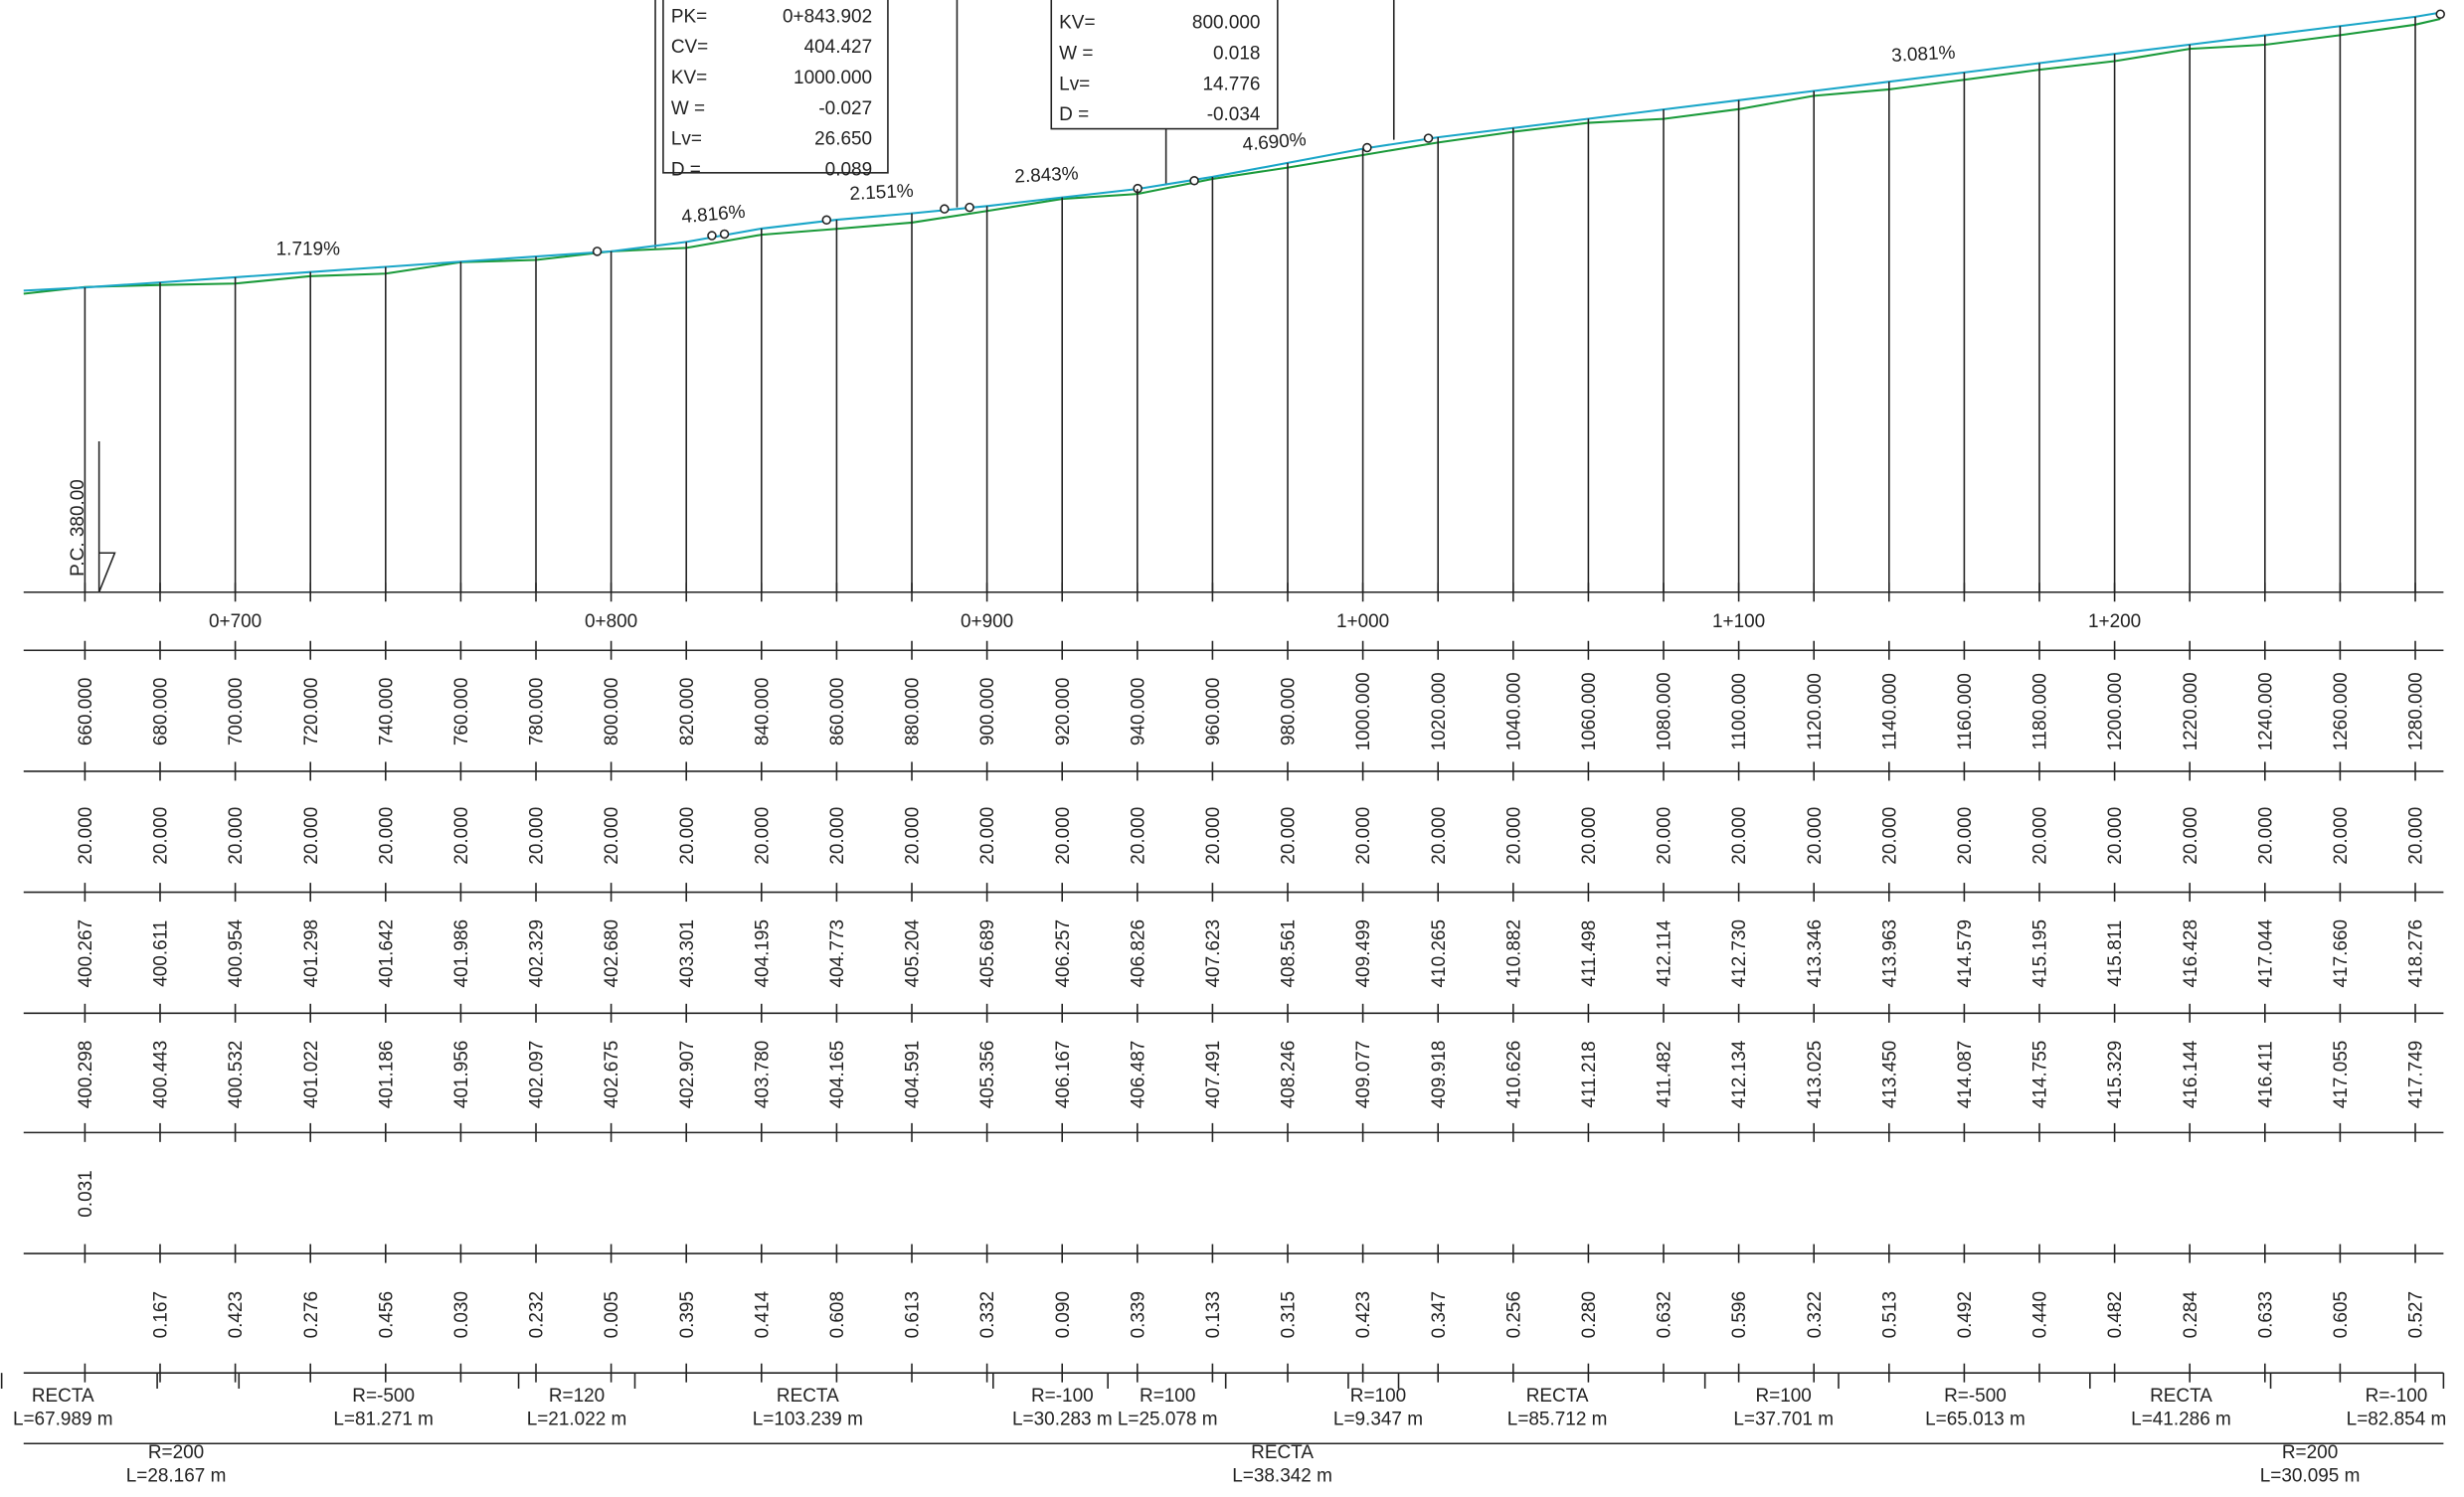  I want to click on band-distance: 700.000, so click(236, 712).